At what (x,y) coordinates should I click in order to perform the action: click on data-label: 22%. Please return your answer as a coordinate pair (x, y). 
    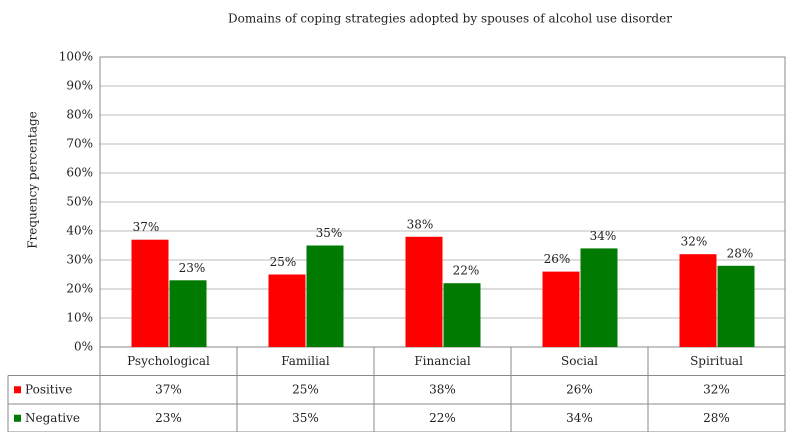
    Looking at the image, I should click on (466, 271).